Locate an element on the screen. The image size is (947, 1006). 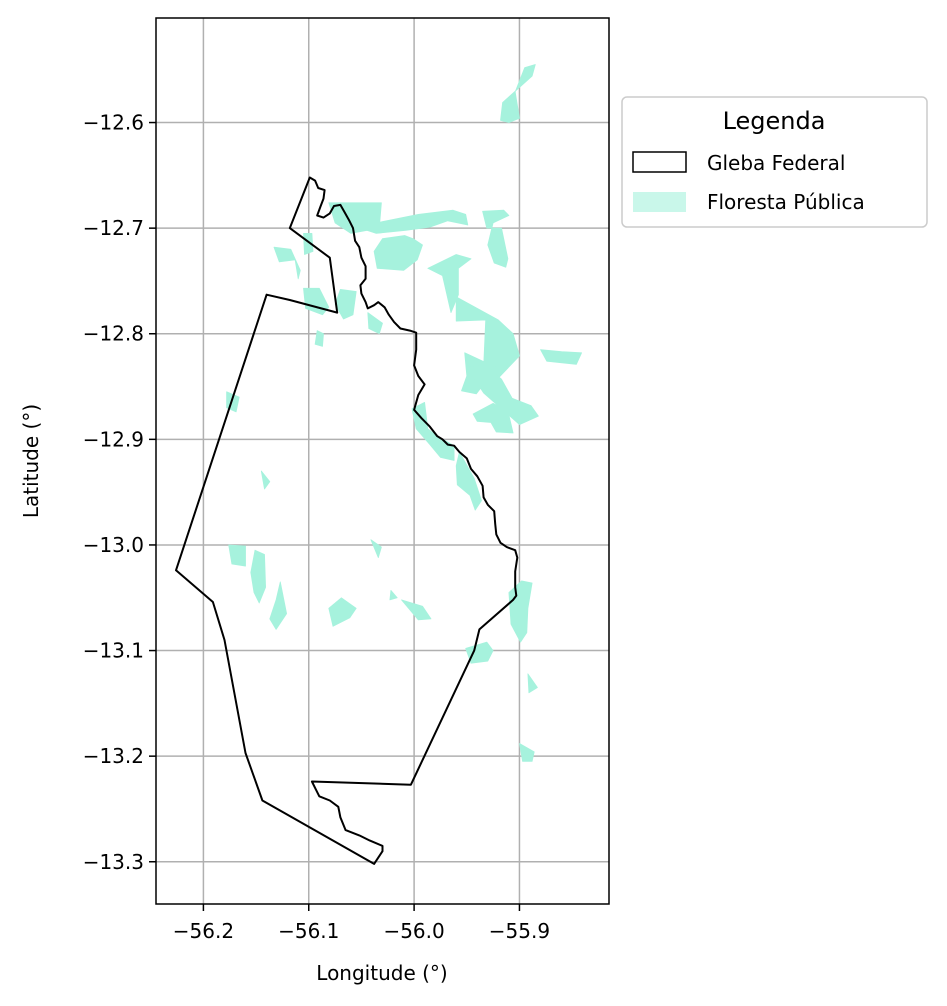
y-tick-label: −13.1 is located at coordinates (113, 651).